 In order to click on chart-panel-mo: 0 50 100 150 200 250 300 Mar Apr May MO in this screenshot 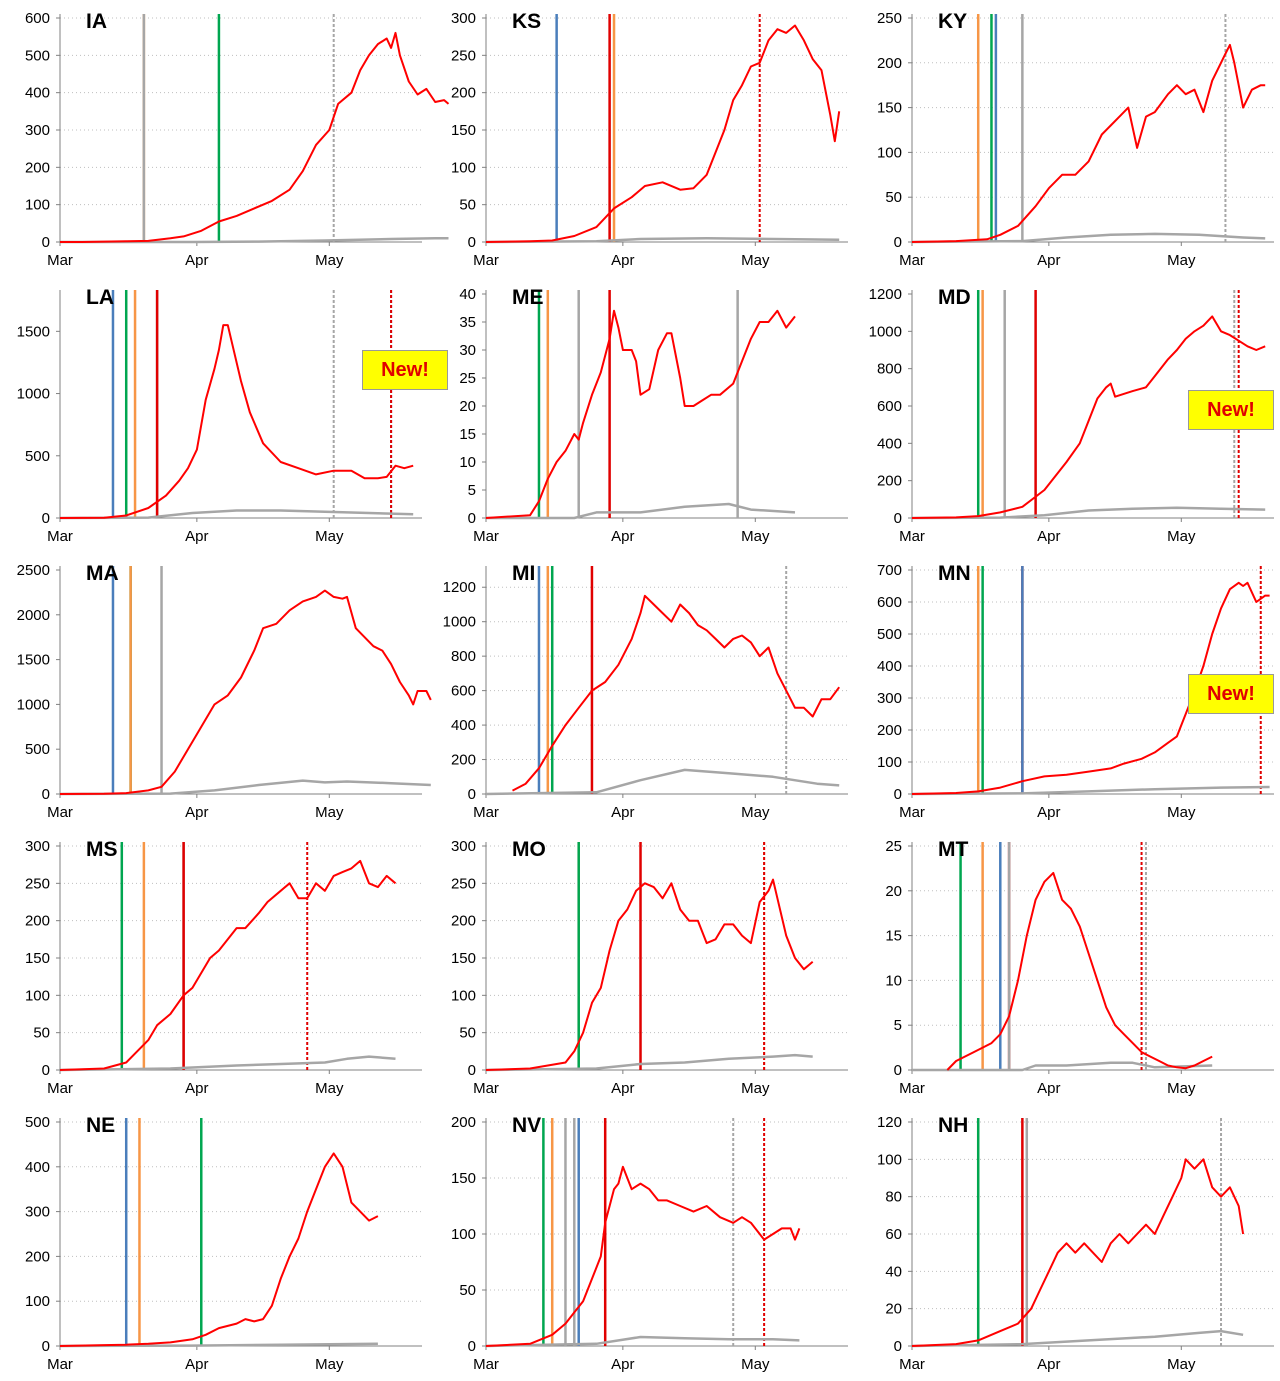, I will do `click(639, 966)`.